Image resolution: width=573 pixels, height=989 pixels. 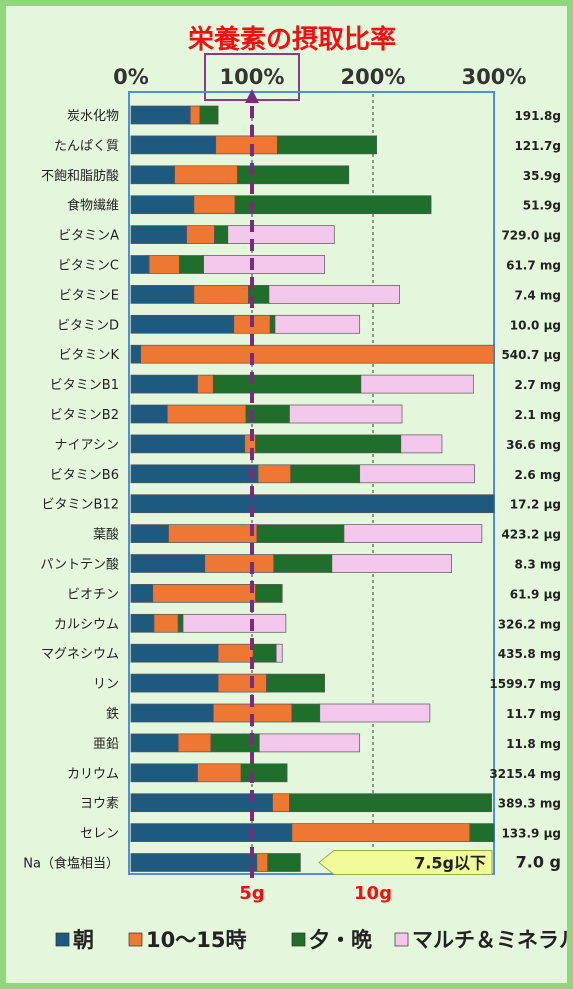 I want to click on x-tick-label: 200%, so click(x=373, y=77).